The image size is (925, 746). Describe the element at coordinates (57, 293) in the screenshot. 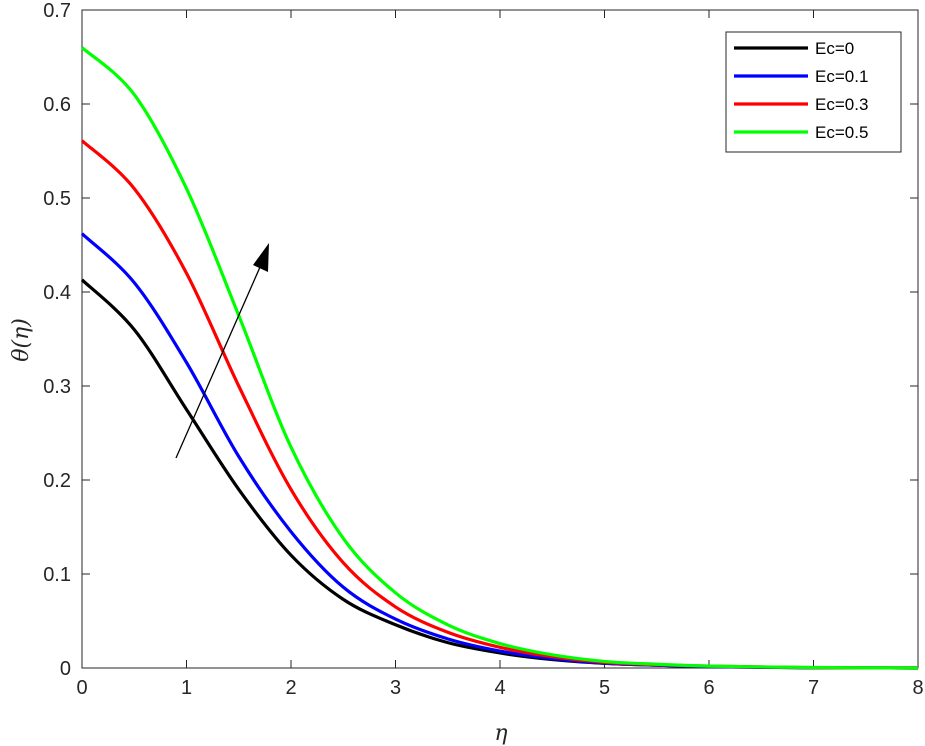

I see `y-tick-label: 0.4` at that location.